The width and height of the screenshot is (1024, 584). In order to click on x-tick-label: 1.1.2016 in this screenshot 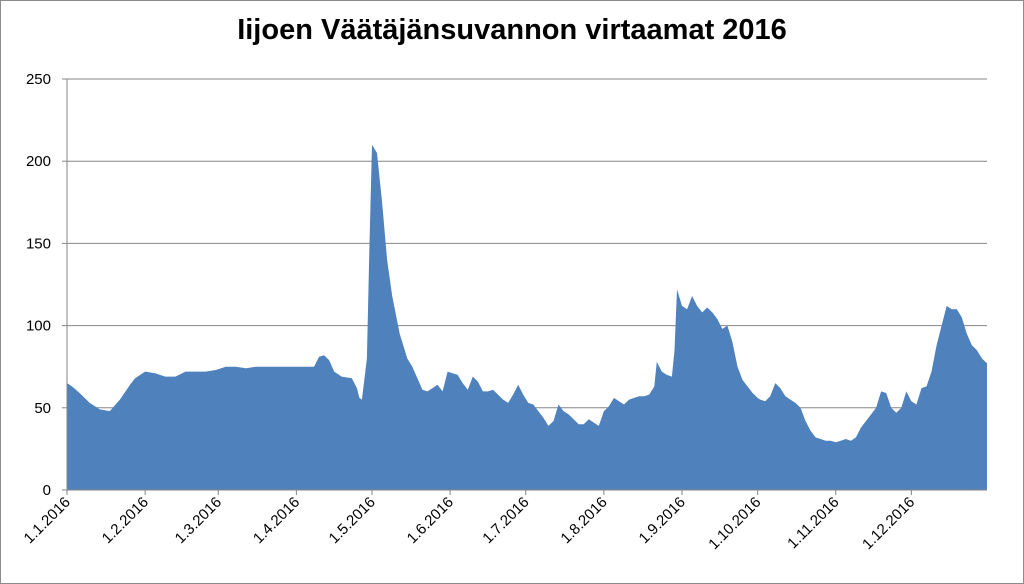, I will do `click(47, 520)`.